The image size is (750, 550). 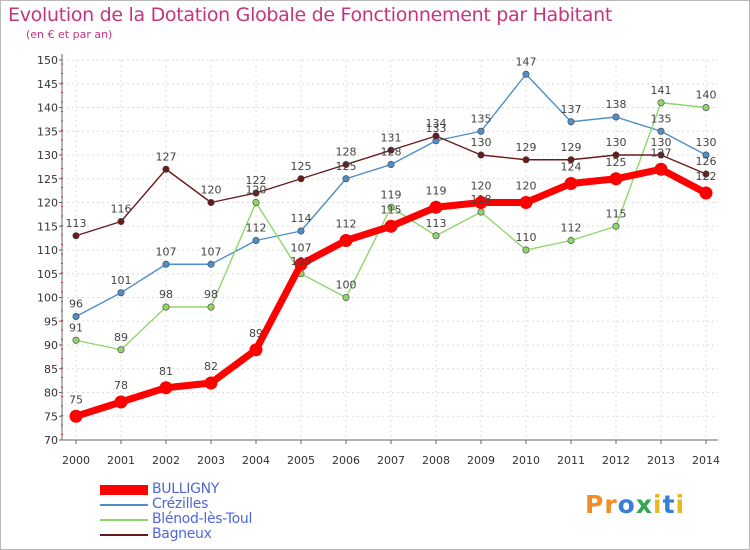 I want to click on data-label: 131, so click(x=391, y=137).